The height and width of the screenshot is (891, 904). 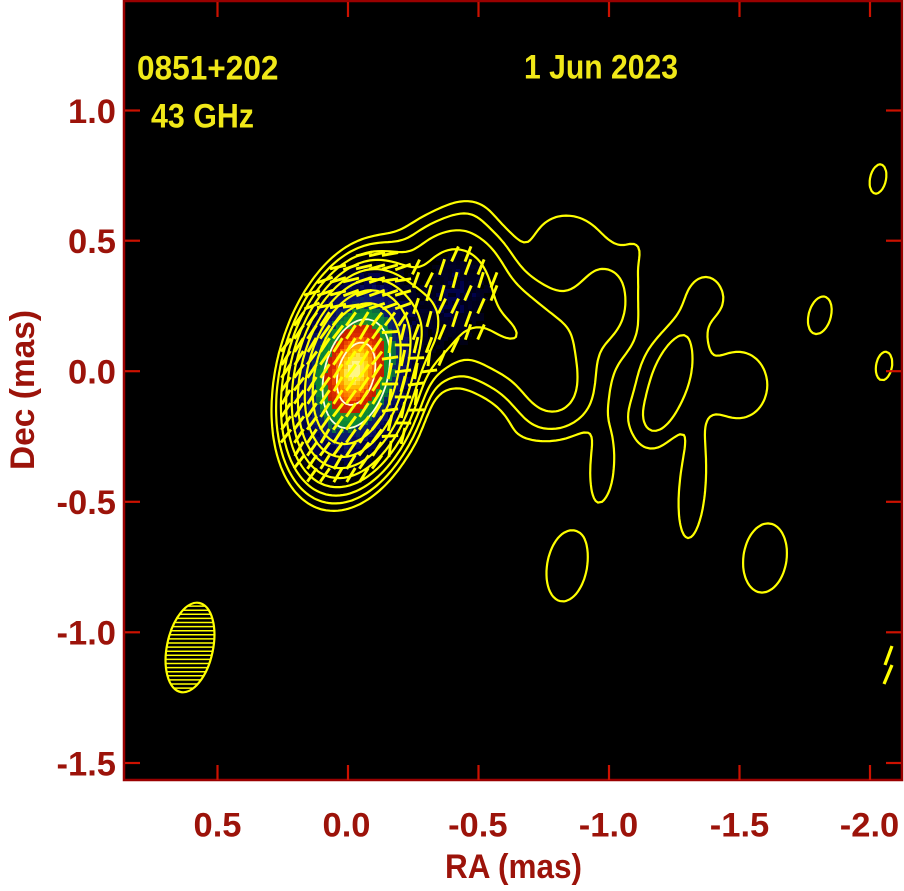 I want to click on svg-text: Dec (mas), so click(x=23, y=390).